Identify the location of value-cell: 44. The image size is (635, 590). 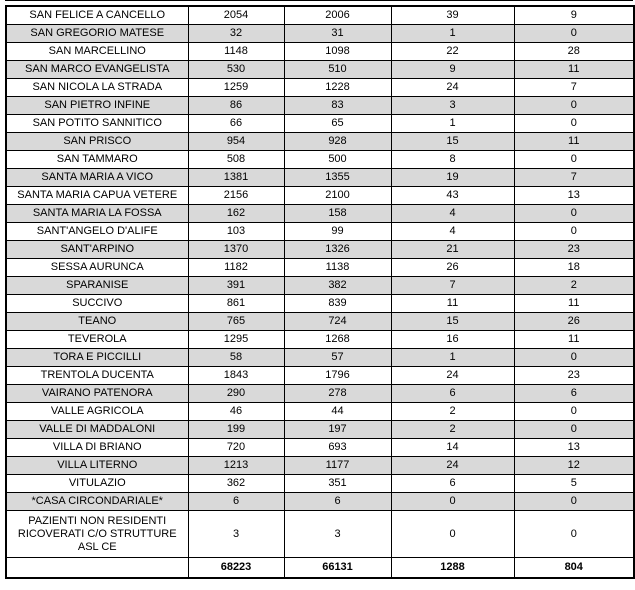
(337, 411).